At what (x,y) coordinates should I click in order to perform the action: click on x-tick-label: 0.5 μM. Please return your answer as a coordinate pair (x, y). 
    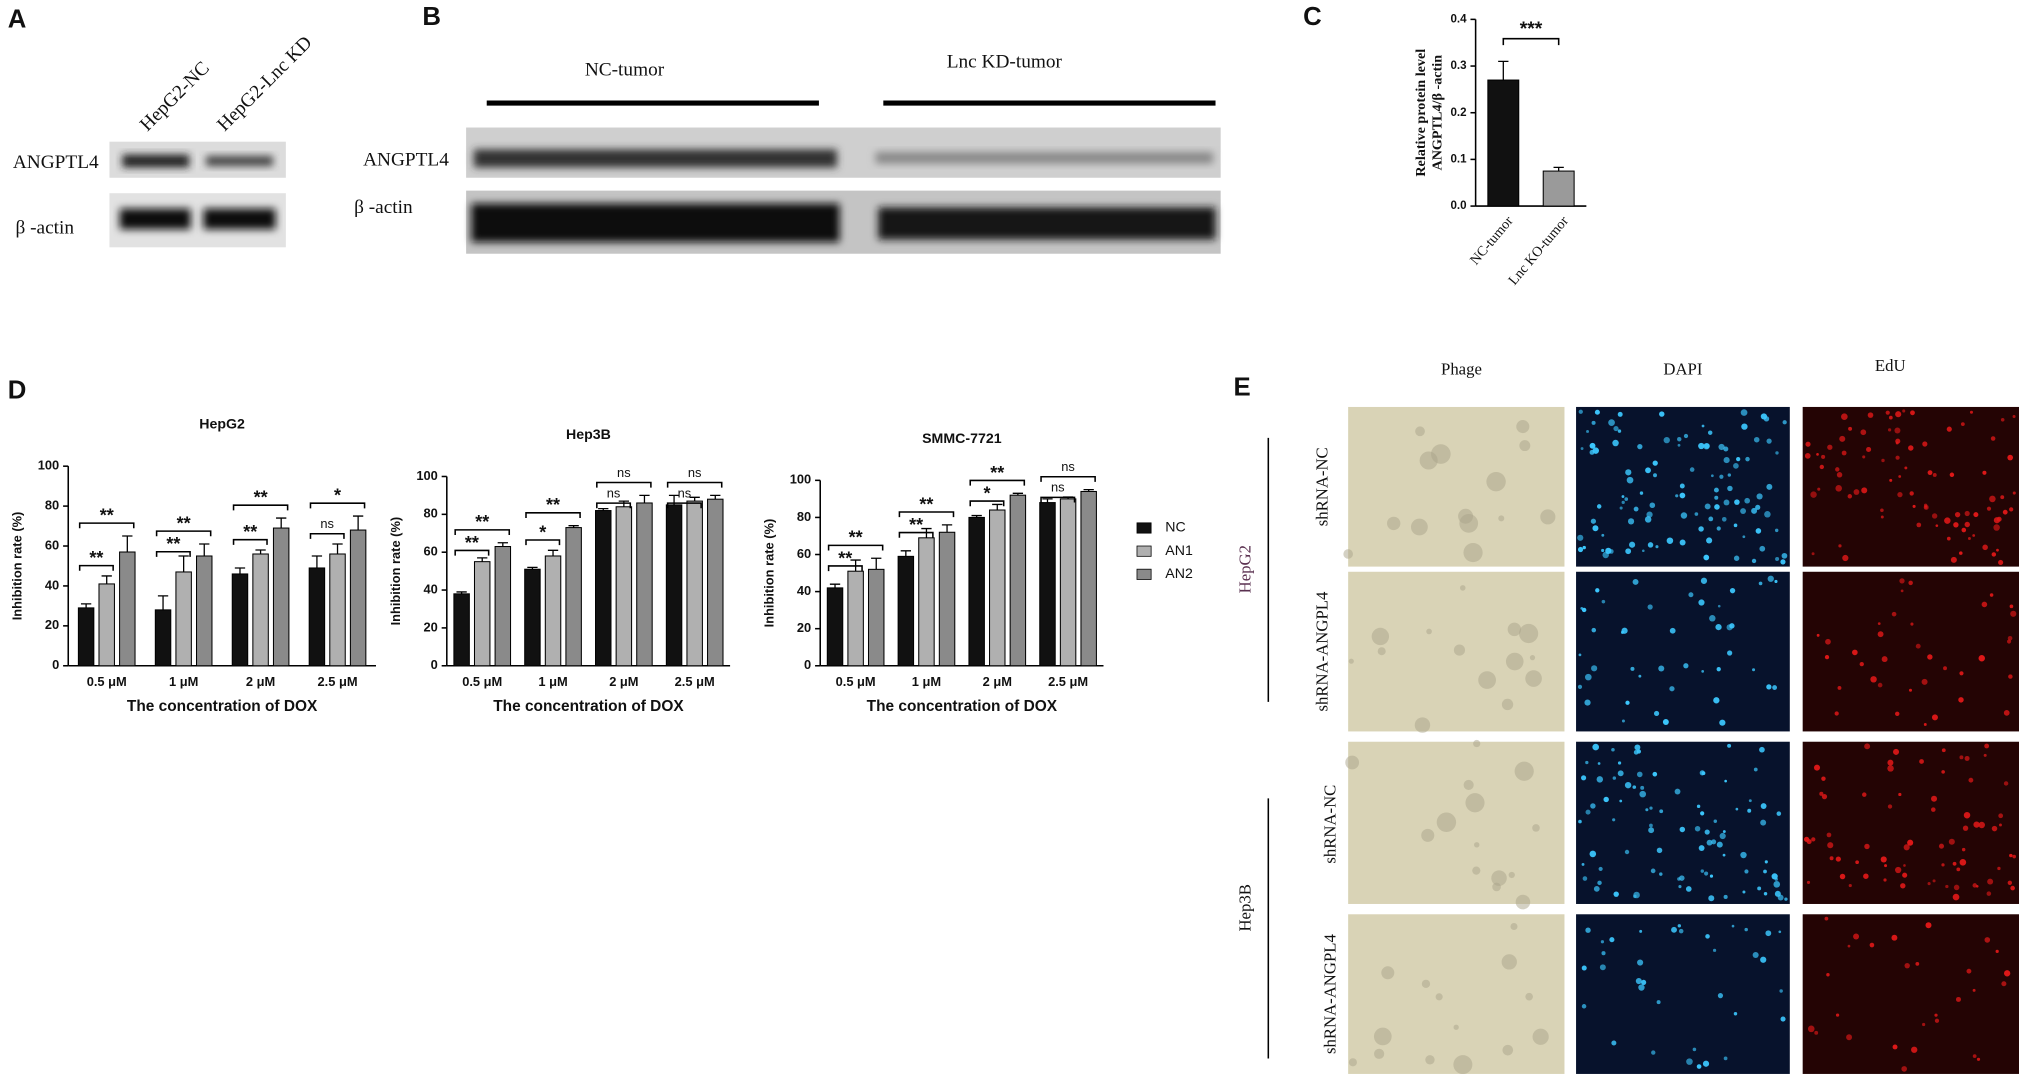
    Looking at the image, I should click on (482, 681).